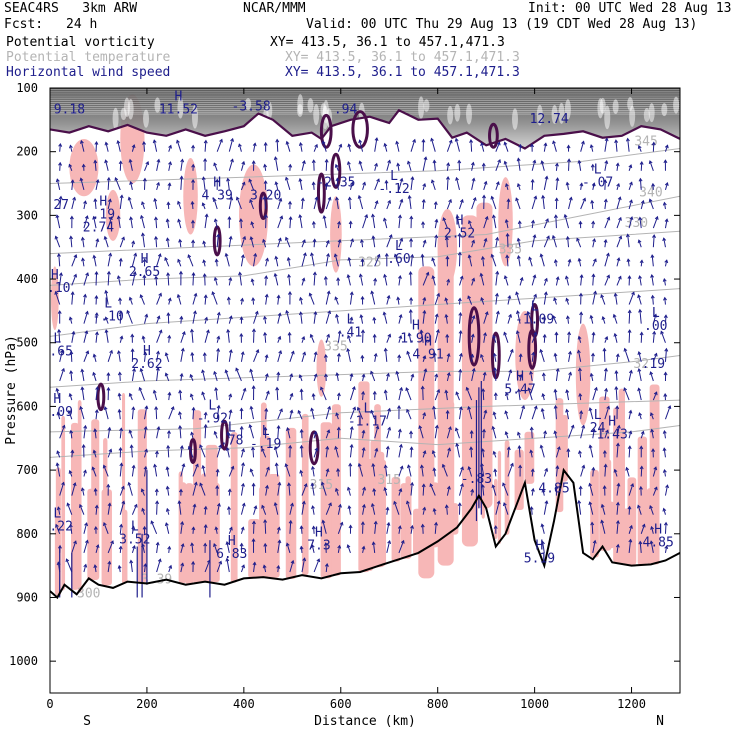  What do you see at coordinates (539, 115) in the screenshot?
I see `stratosphere-streak` at bounding box center [539, 115].